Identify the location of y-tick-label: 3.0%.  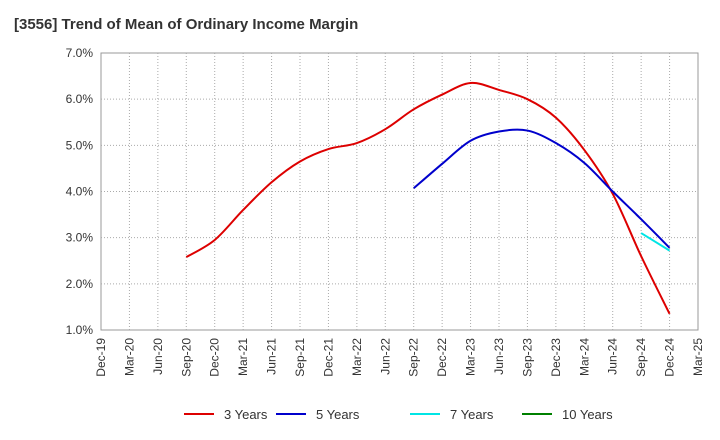
(80, 238).